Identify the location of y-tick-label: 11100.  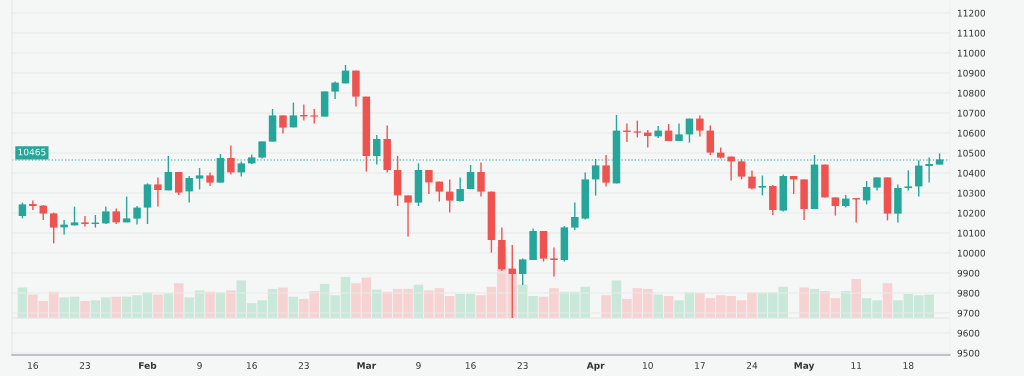
(971, 33).